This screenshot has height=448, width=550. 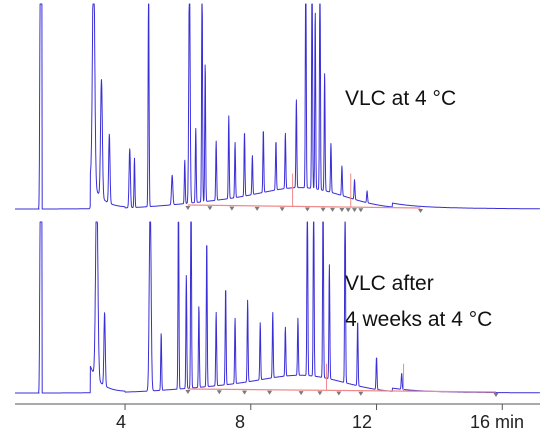 What do you see at coordinates (400, 98) in the screenshot?
I see `annotation-top-line-1: VLC at 4 °C` at bounding box center [400, 98].